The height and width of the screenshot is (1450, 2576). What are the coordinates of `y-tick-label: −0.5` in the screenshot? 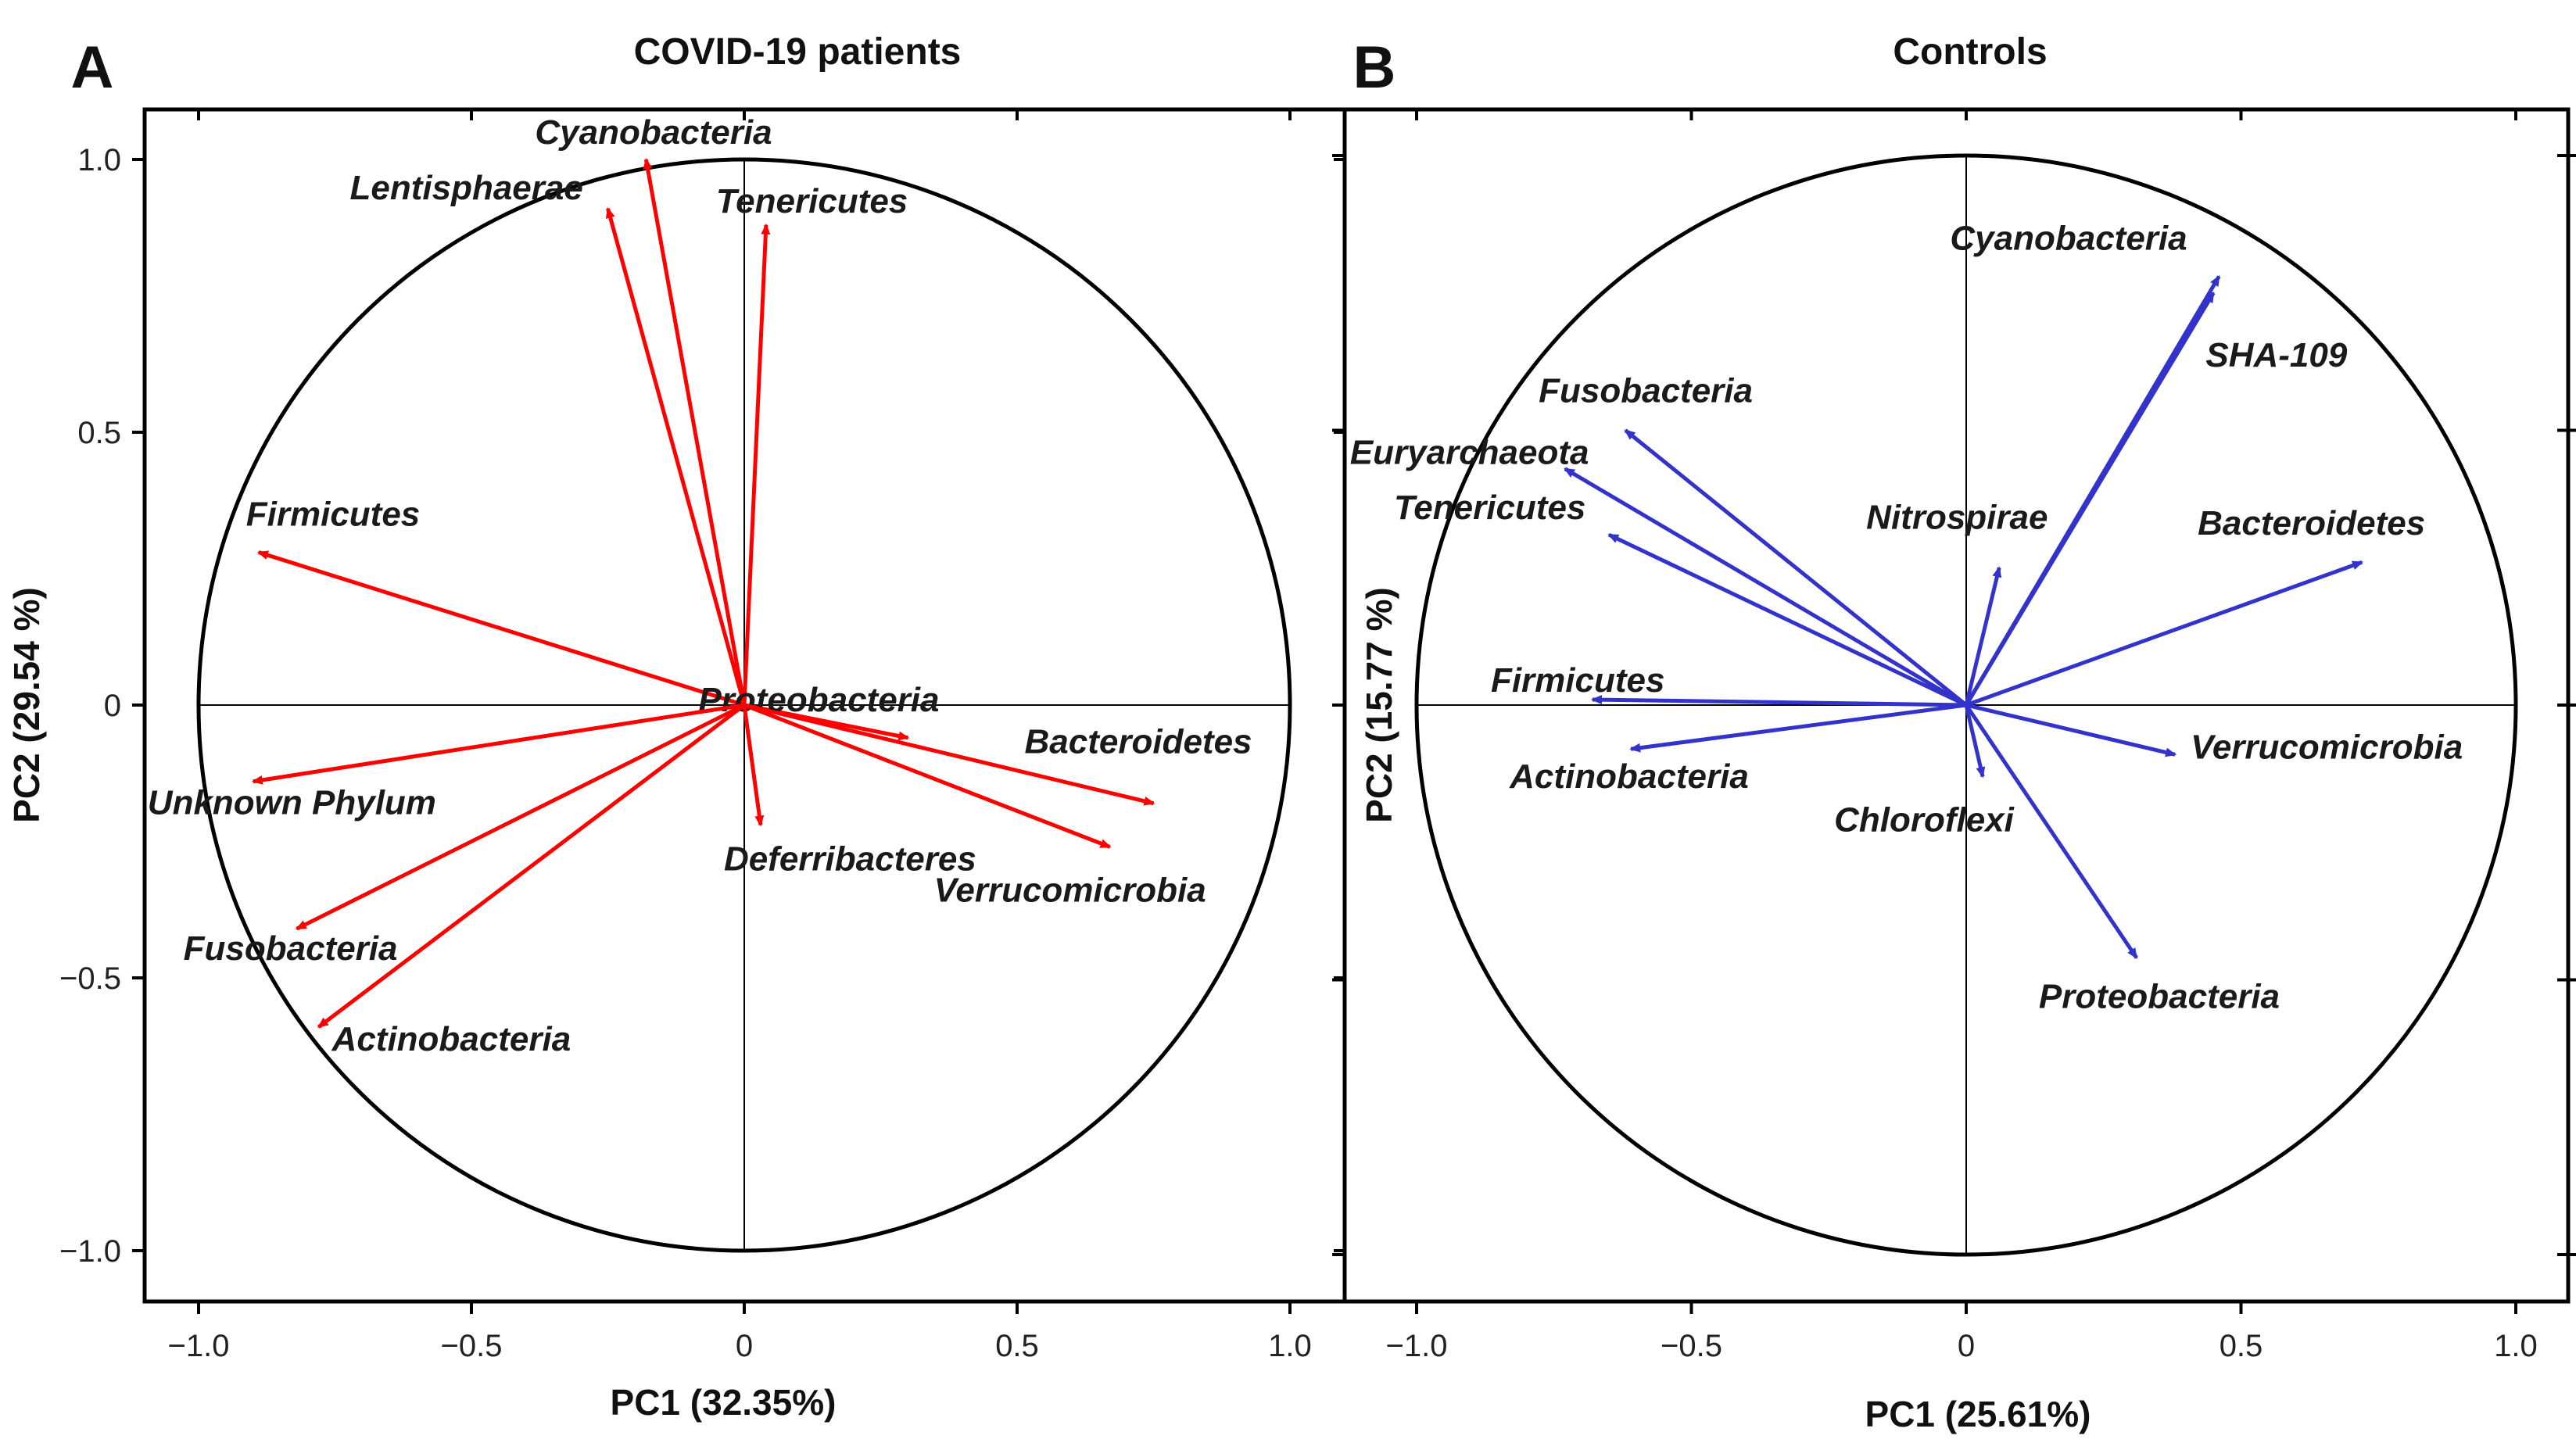 It's located at (90, 978).